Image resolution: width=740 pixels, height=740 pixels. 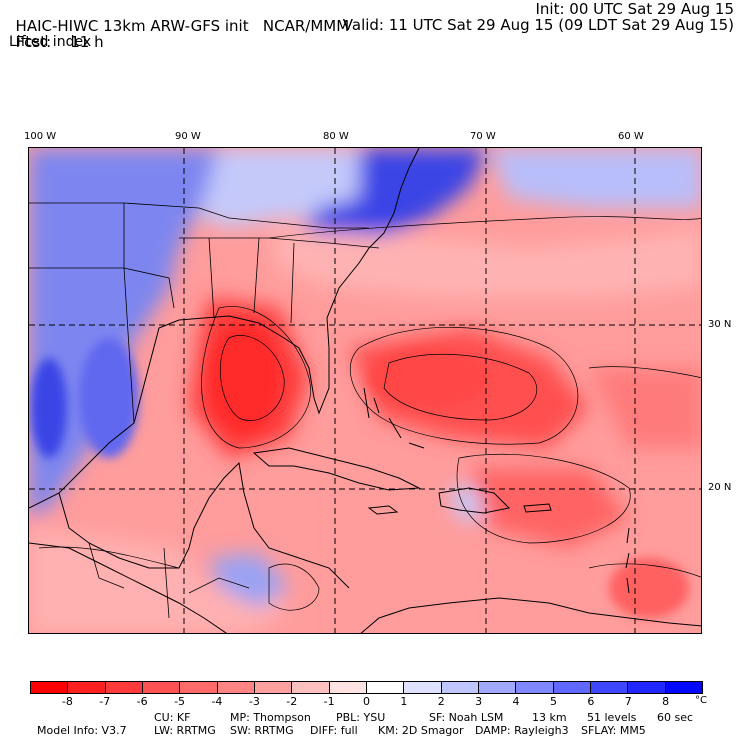 What do you see at coordinates (82, 730) in the screenshot?
I see `model-version: Model Info: V3.7` at bounding box center [82, 730].